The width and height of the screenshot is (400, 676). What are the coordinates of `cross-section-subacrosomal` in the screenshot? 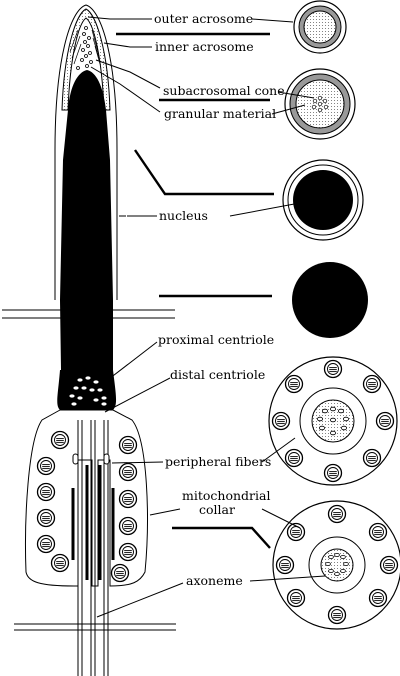 It's located at (320, 104).